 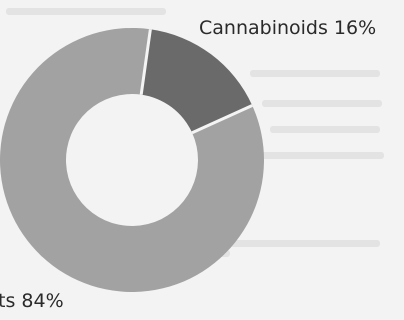 What do you see at coordinates (287, 28) in the screenshot?
I see `data-label-cannabinoids: Cannabinoids 16%` at bounding box center [287, 28].